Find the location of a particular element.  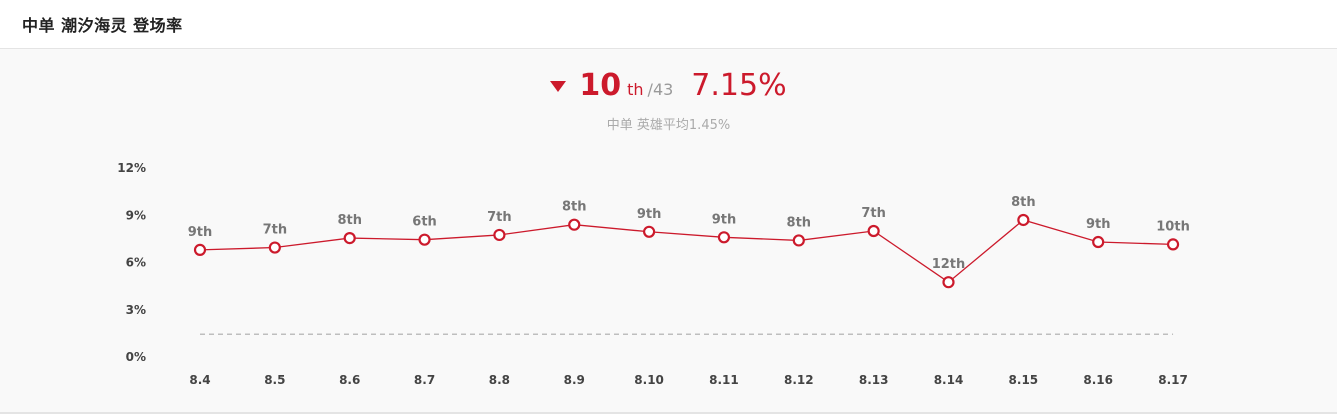

y-tick-label: 12% is located at coordinates (131, 168).